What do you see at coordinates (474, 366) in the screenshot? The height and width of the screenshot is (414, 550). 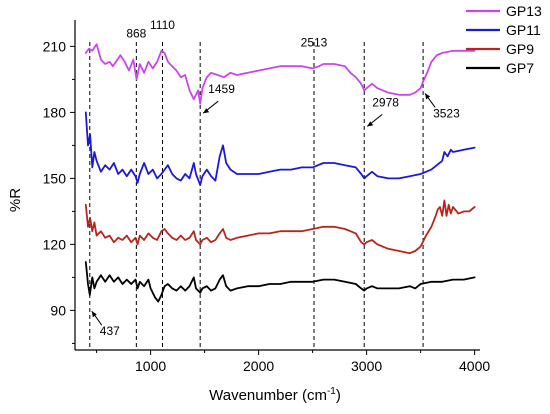 I see `x-tick-label: 4000` at bounding box center [474, 366].